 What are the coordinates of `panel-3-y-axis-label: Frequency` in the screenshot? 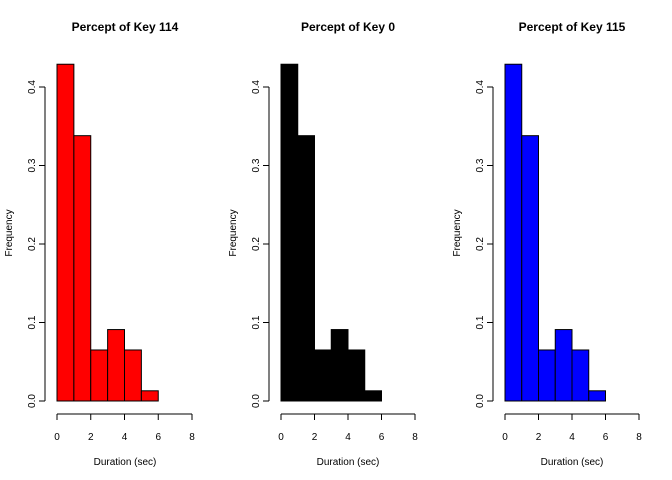 It's located at (457, 232).